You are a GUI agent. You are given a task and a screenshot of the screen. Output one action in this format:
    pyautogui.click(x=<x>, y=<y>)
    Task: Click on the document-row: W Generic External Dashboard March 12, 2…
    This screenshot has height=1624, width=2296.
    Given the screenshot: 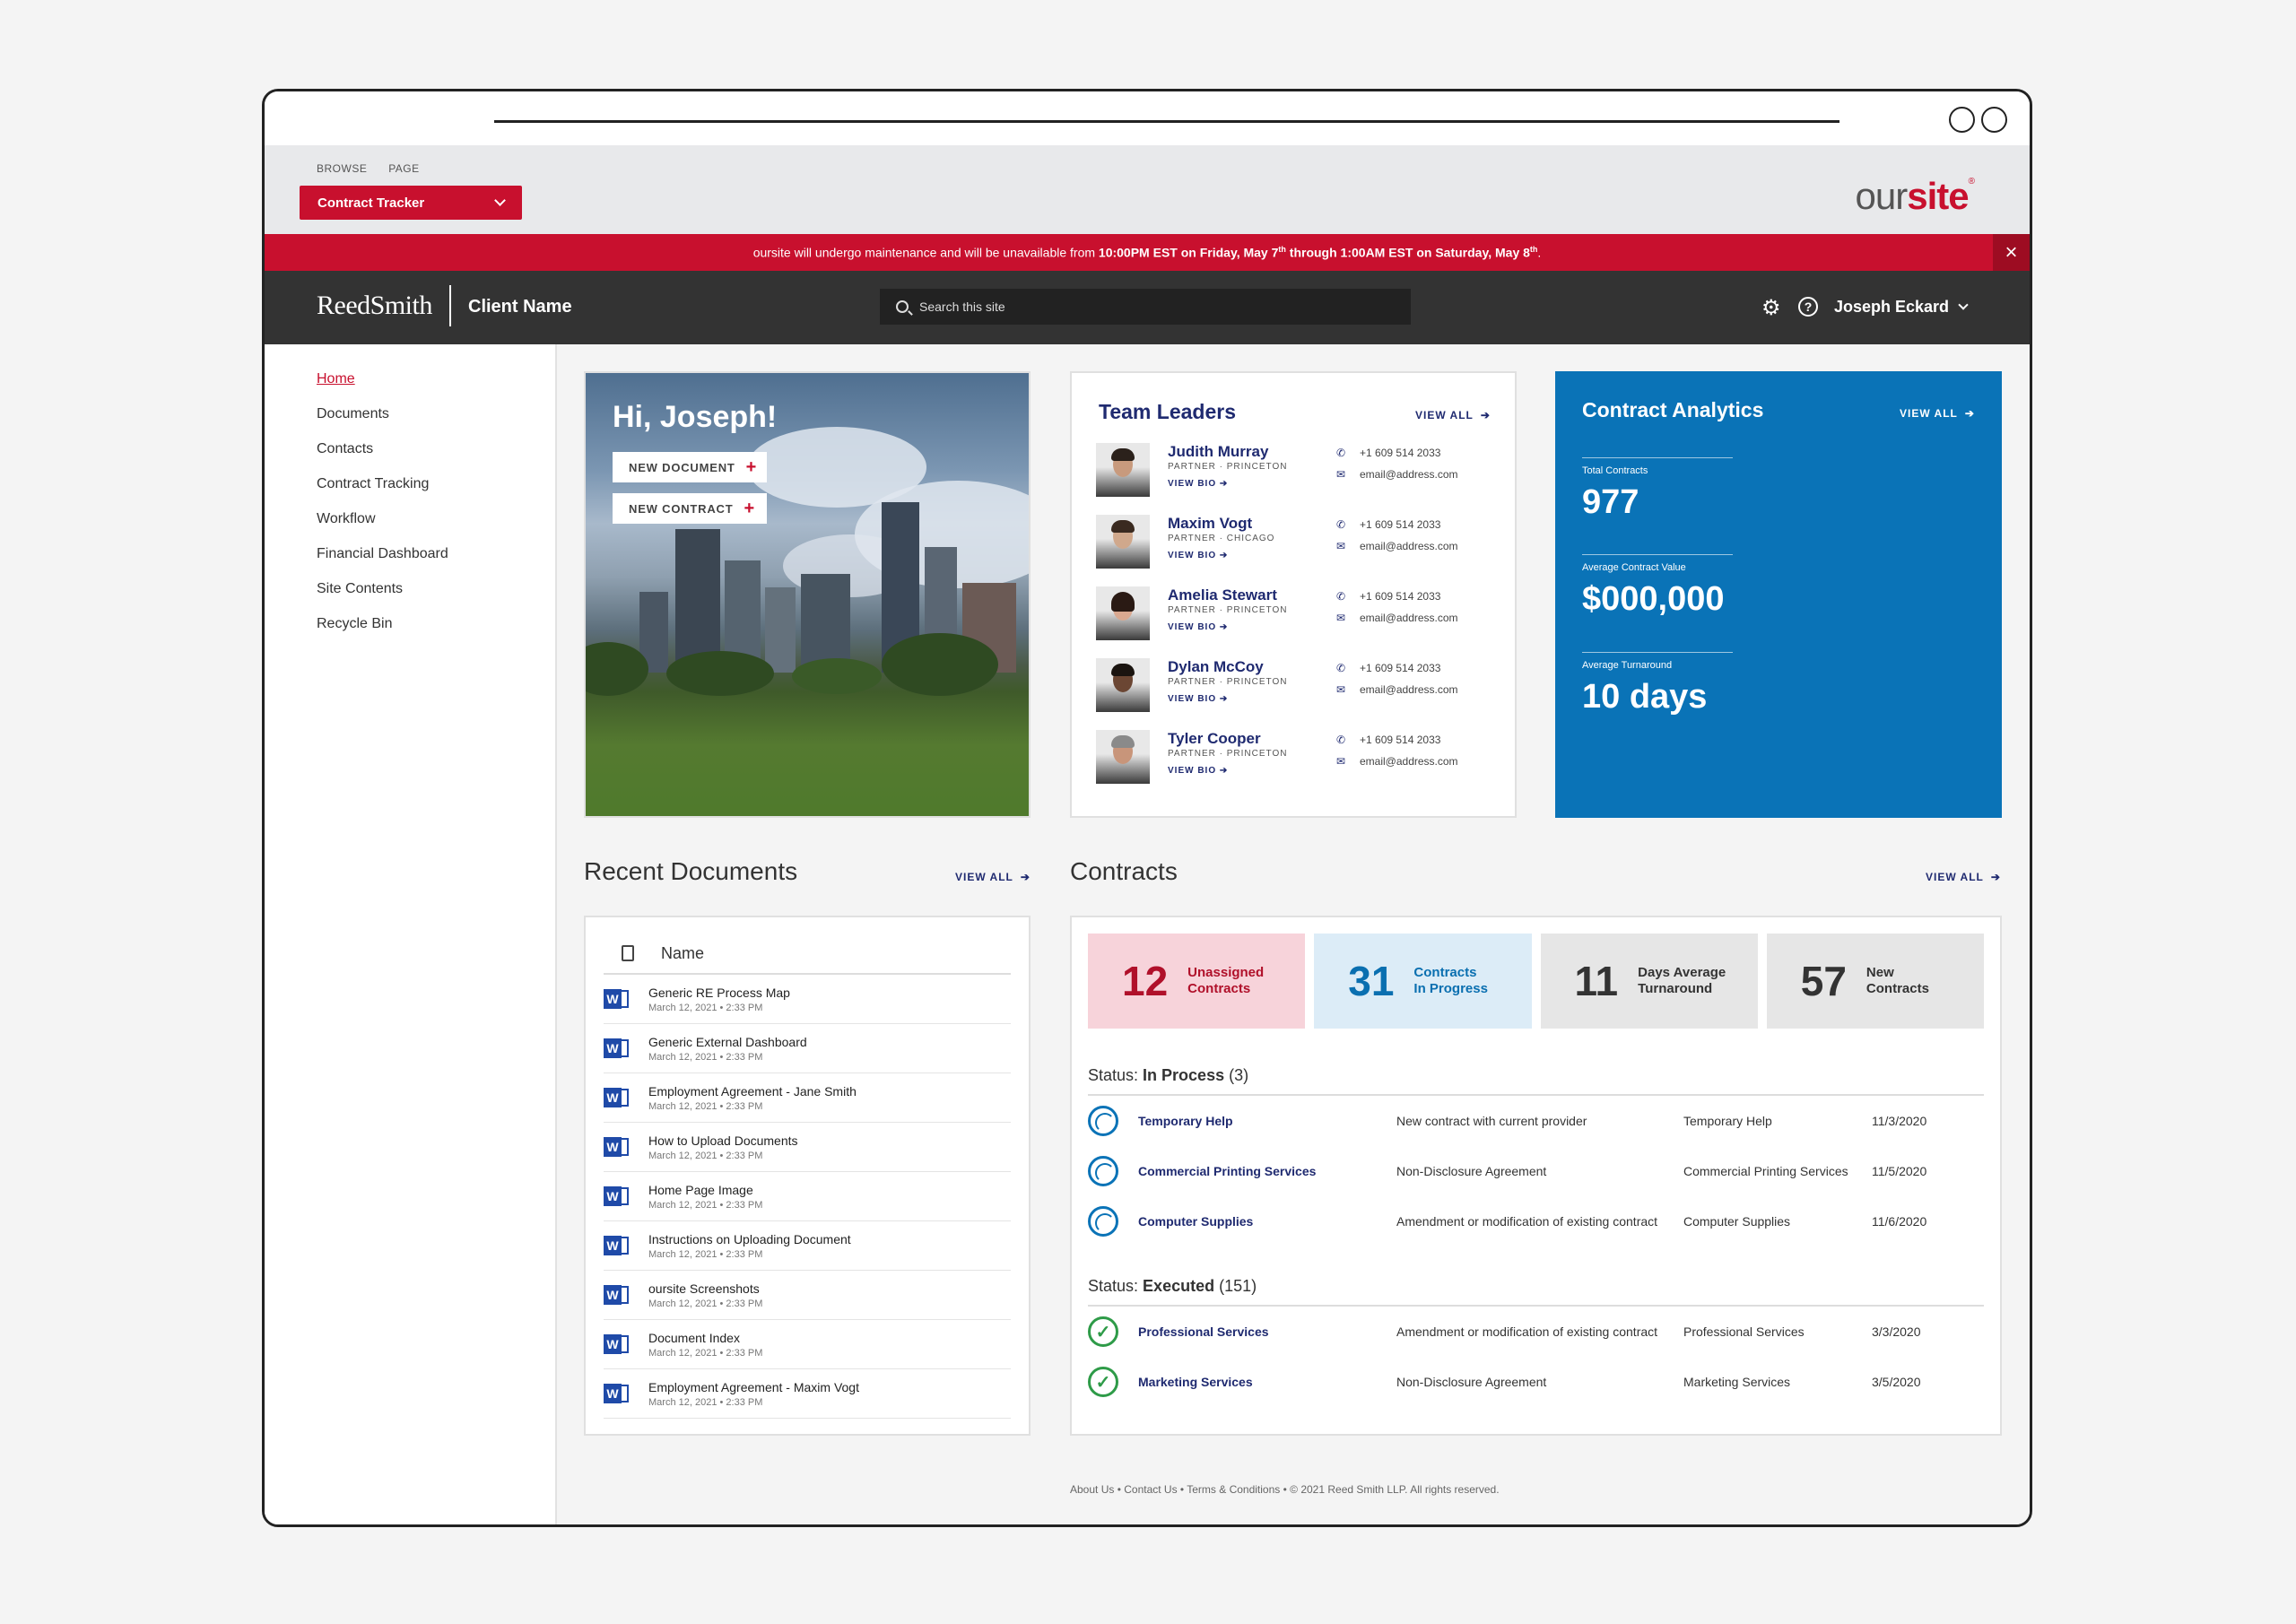 What is the action you would take?
    pyautogui.click(x=807, y=1048)
    